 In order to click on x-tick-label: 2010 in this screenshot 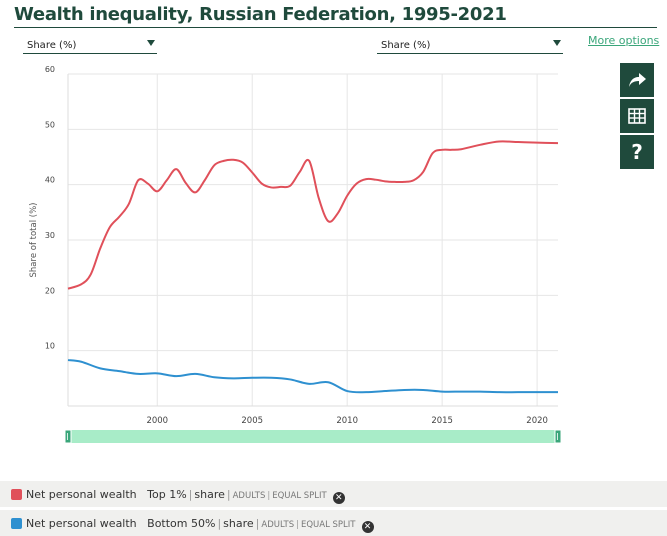, I will do `click(347, 421)`.